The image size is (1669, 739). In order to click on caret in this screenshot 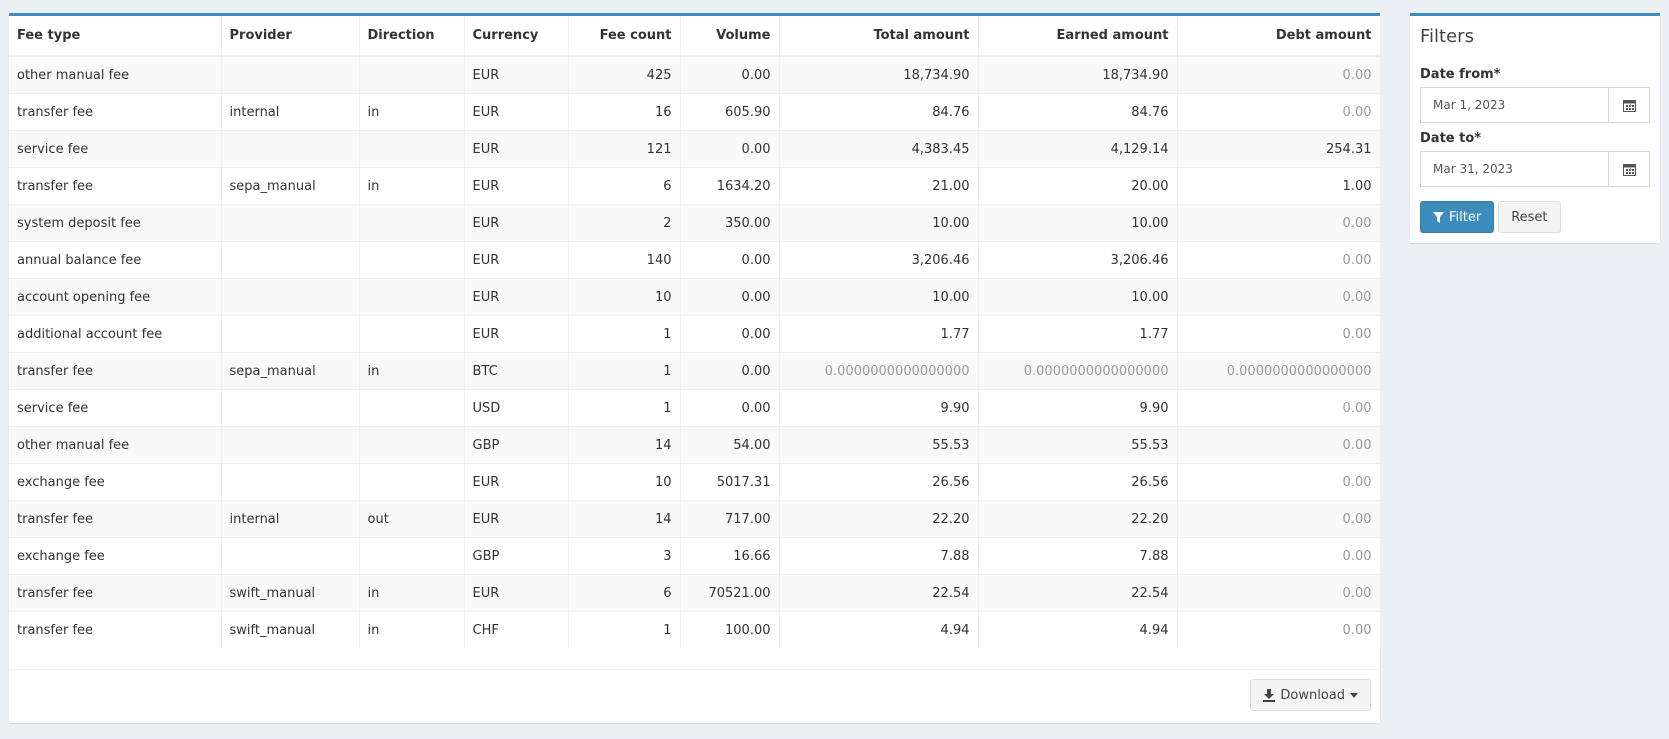, I will do `click(1354, 695)`.